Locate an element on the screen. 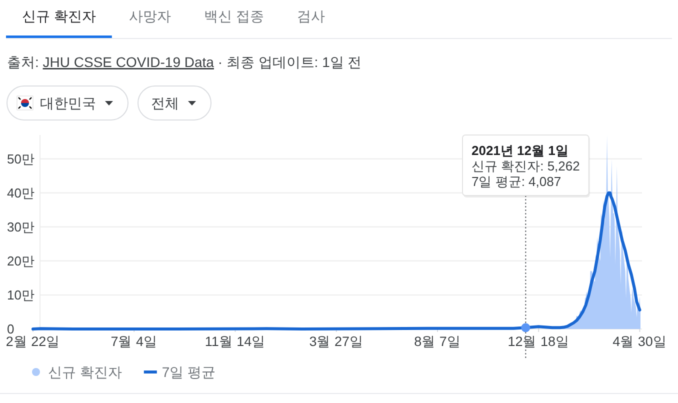 This screenshot has height=403, width=678. text: 백신 접종 is located at coordinates (234, 16).